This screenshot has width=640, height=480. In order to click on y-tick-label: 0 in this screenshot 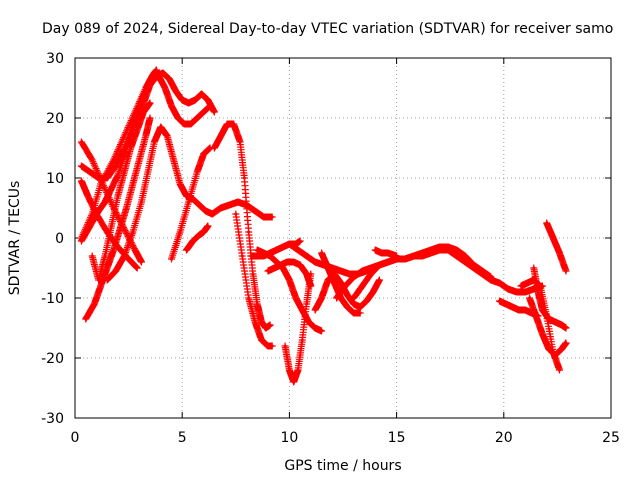, I will do `click(59, 239)`.